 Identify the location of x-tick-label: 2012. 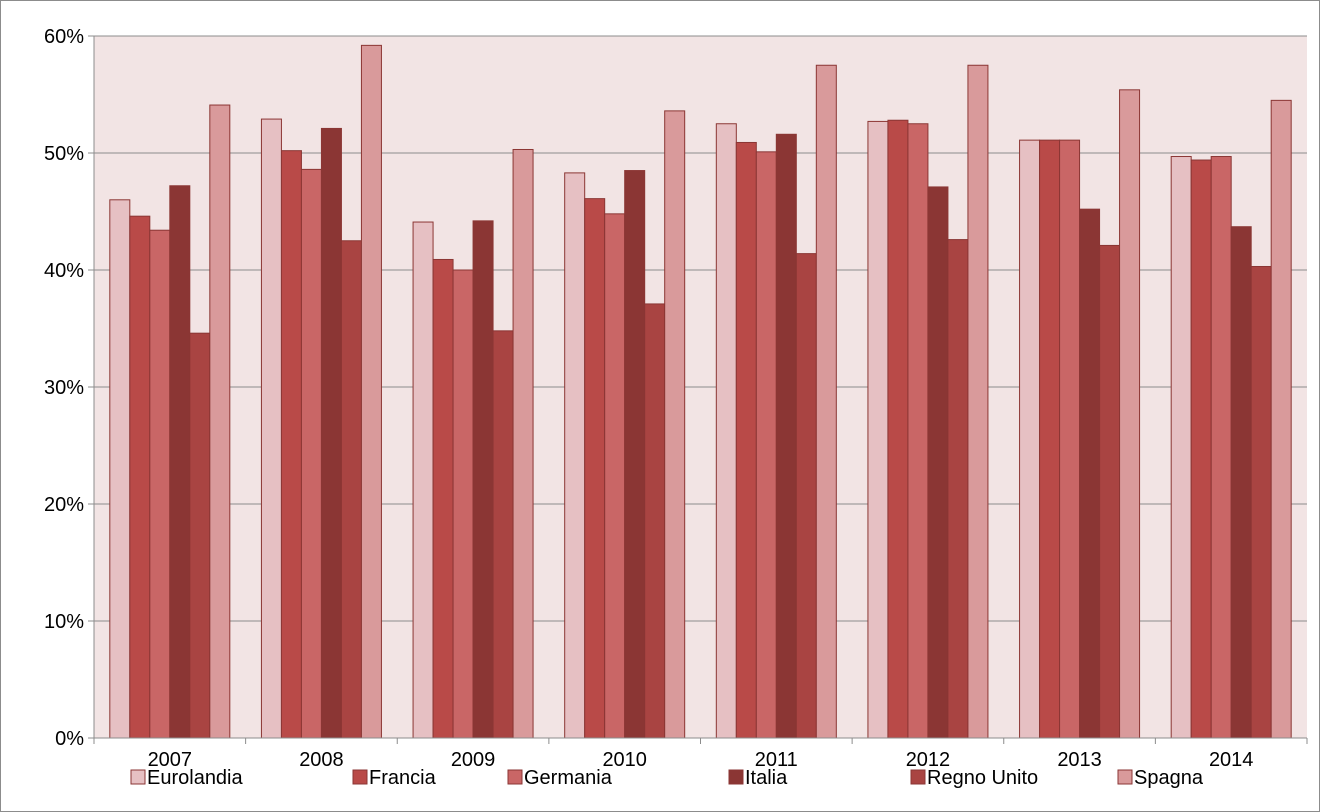
(928, 760).